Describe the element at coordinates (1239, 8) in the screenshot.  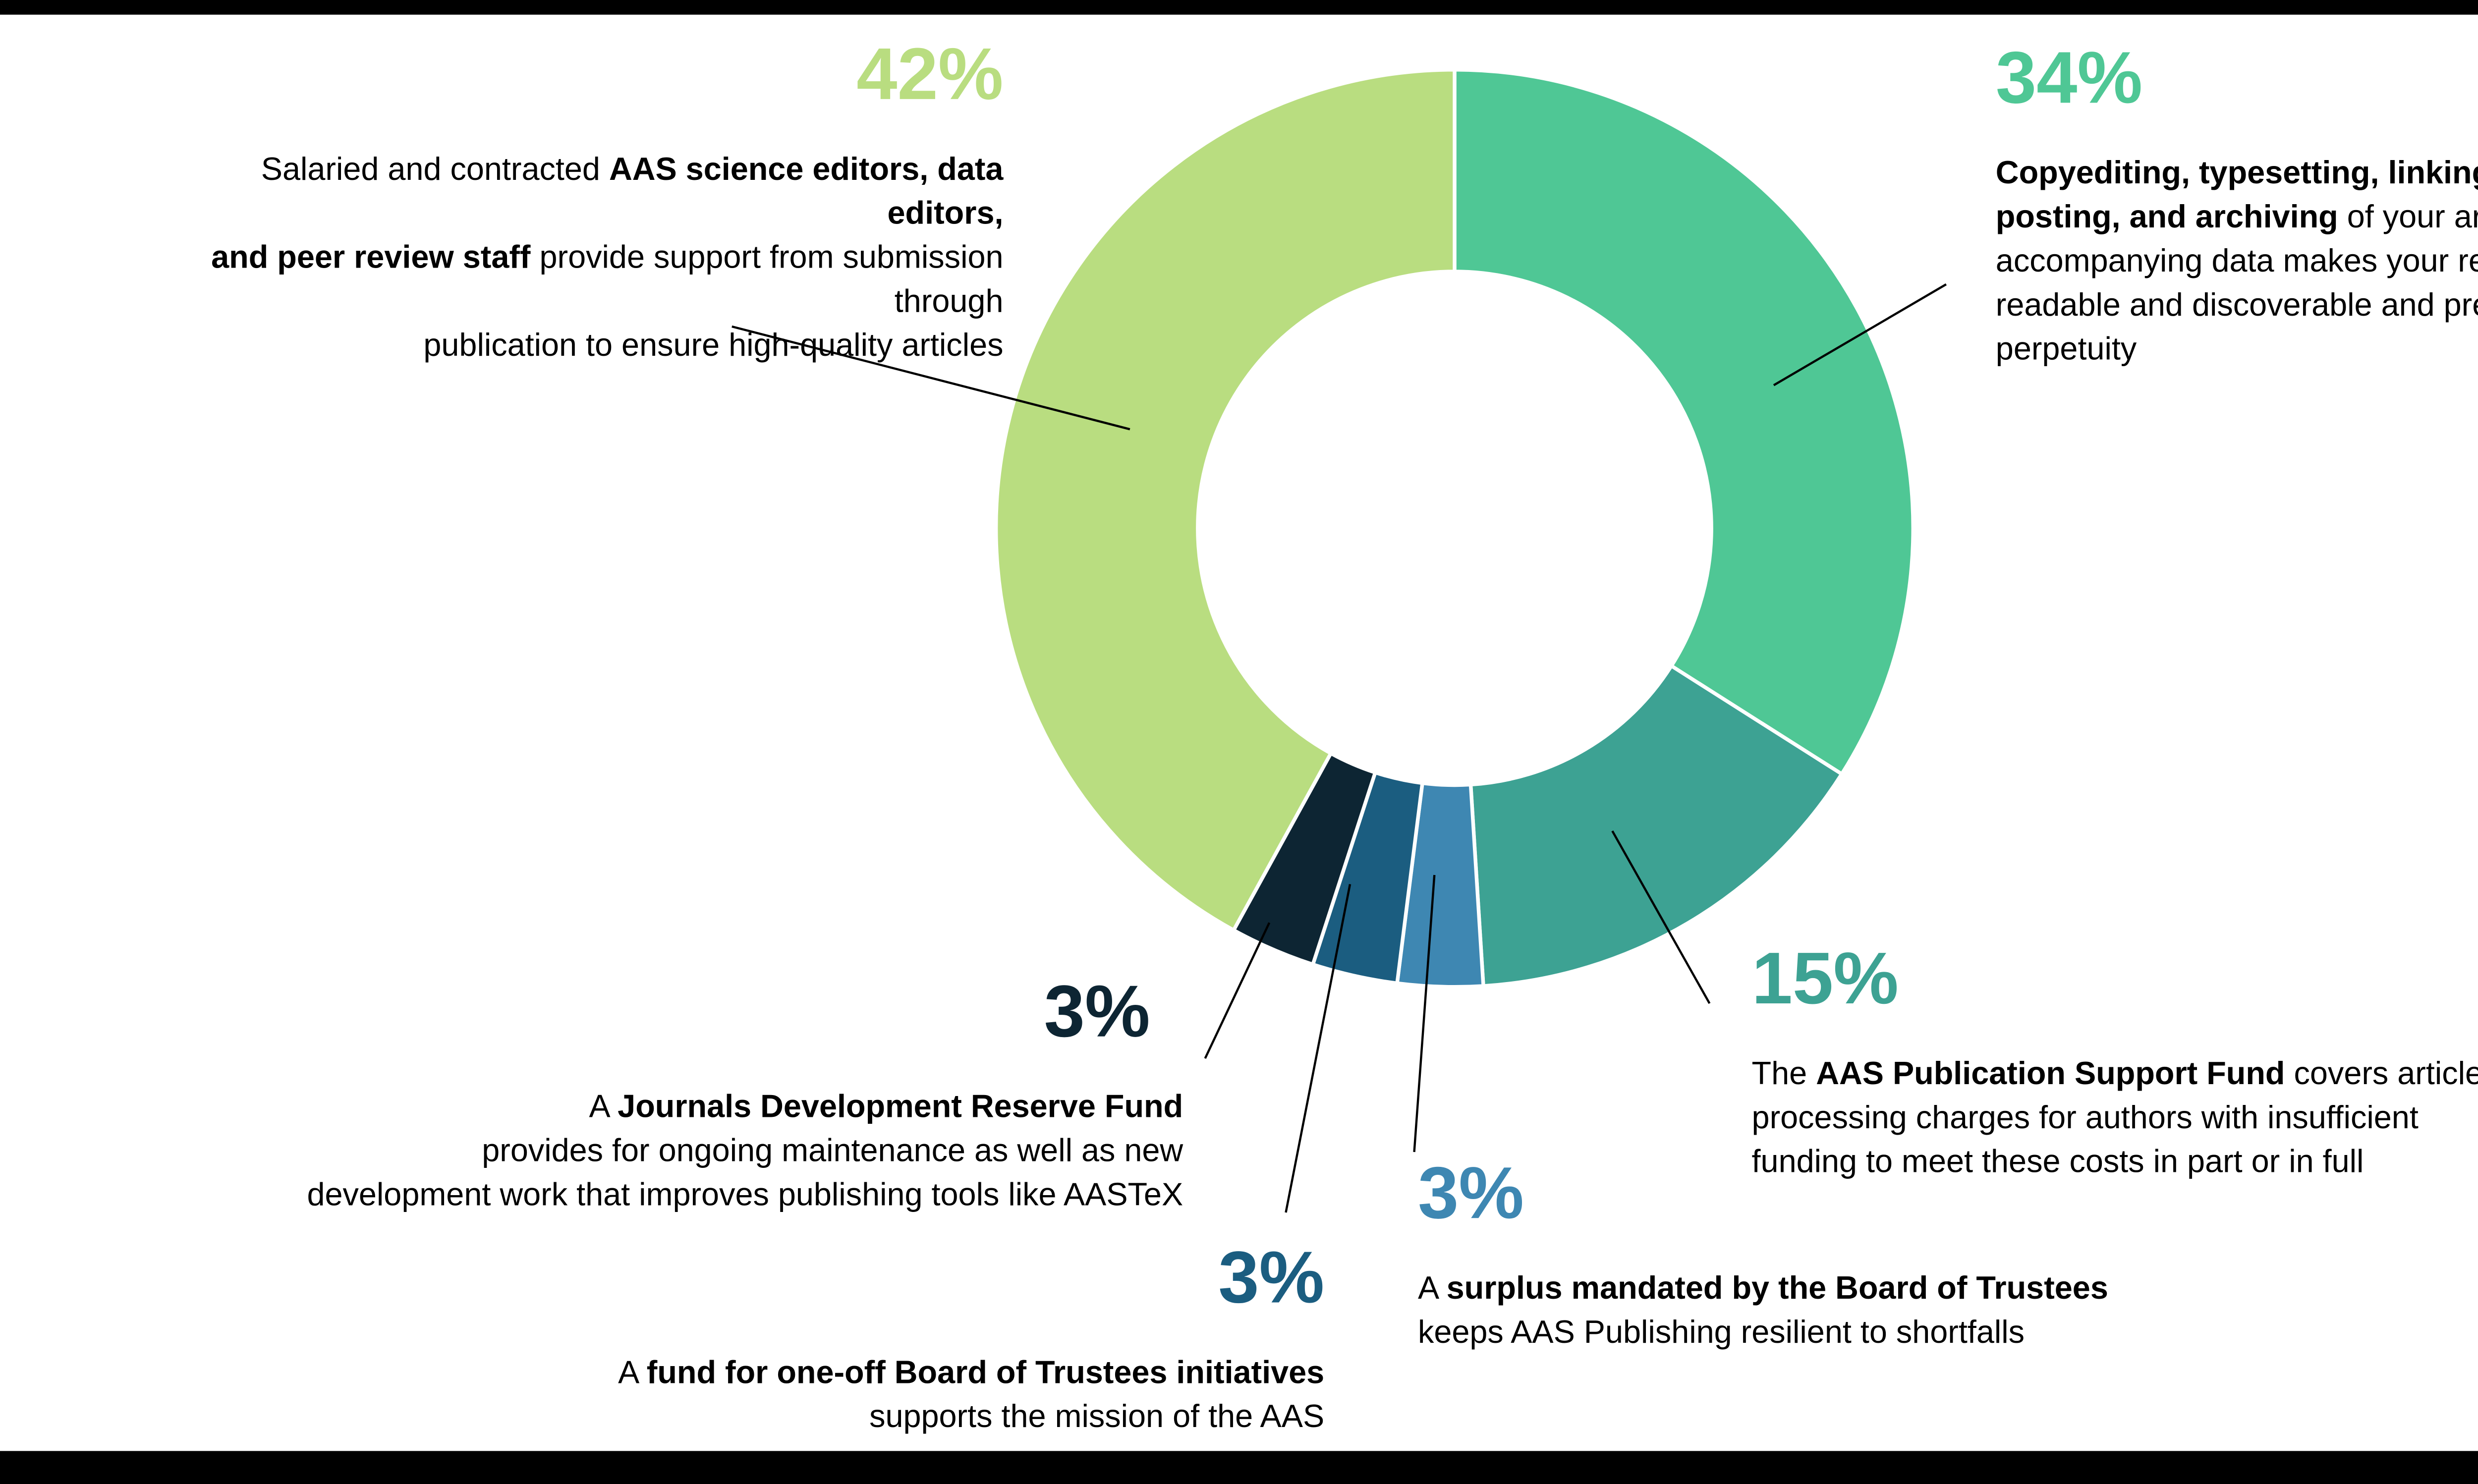
I see `top-black-bar` at that location.